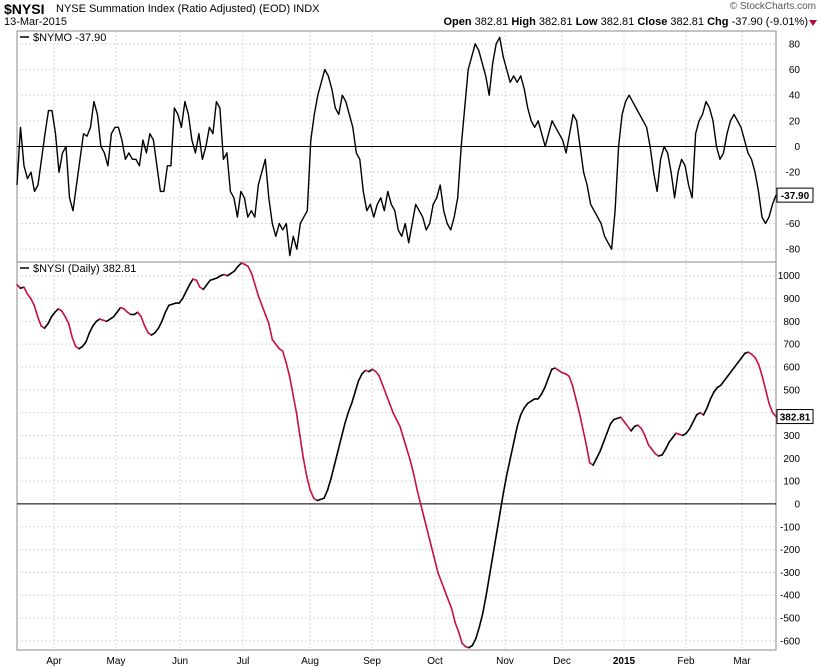  What do you see at coordinates (790, 527) in the screenshot?
I see `y-tick-label: -100` at bounding box center [790, 527].